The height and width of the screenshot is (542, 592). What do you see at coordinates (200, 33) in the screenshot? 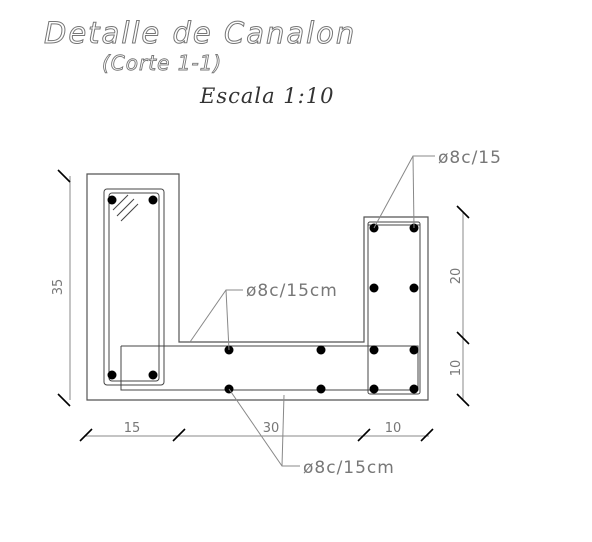
I see `drawing-title: Detalle de Canalon` at bounding box center [200, 33].